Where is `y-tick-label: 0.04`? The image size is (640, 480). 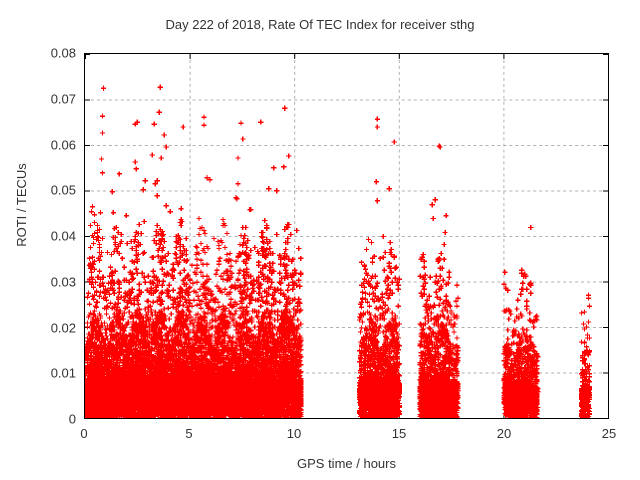 y-tick-label: 0.04 is located at coordinates (63, 236).